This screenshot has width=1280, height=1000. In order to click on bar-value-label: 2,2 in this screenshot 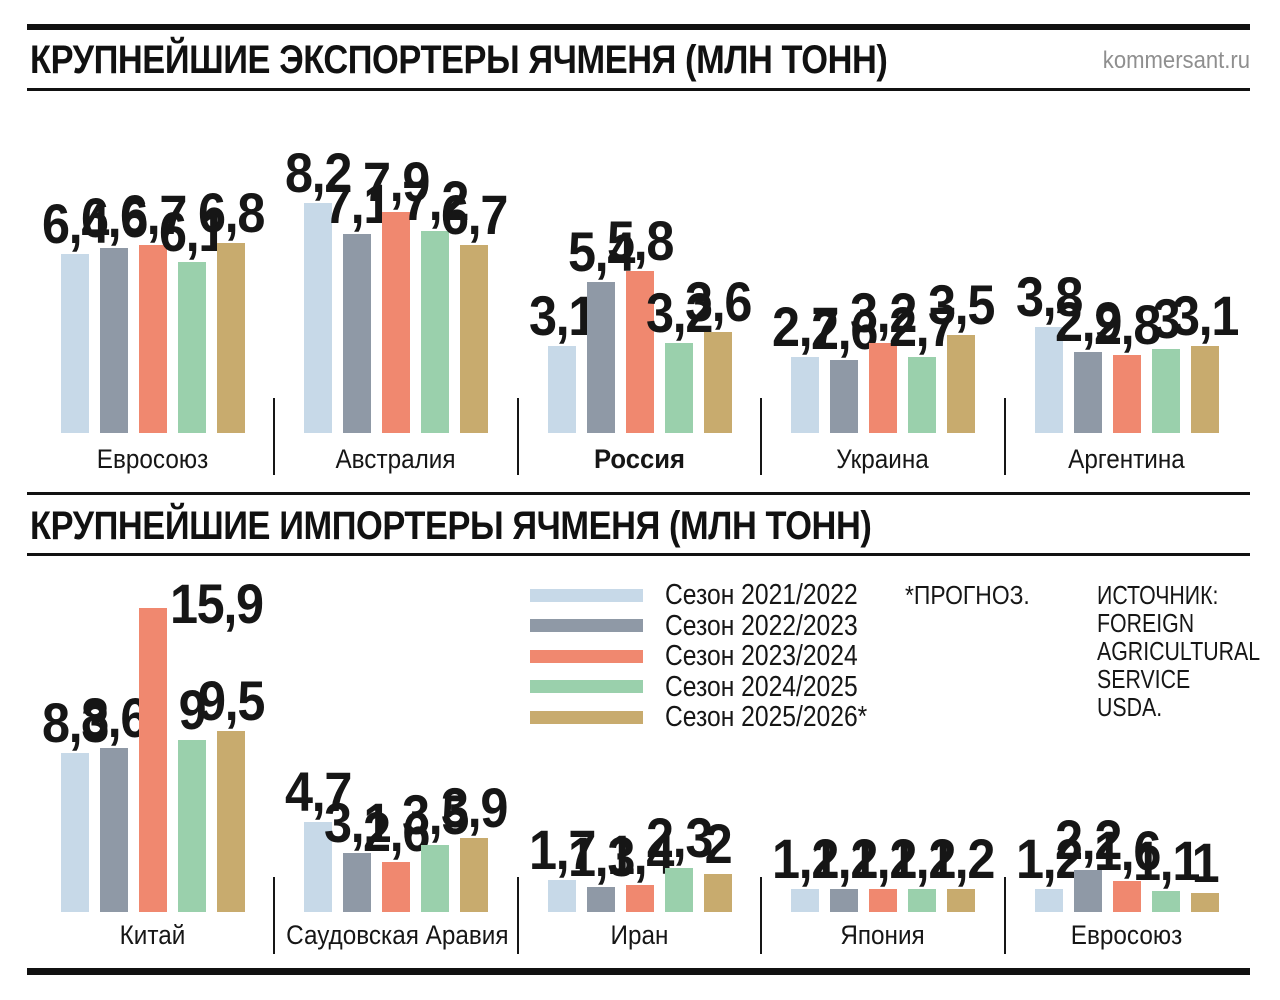, I will do `click(1087, 839)`.